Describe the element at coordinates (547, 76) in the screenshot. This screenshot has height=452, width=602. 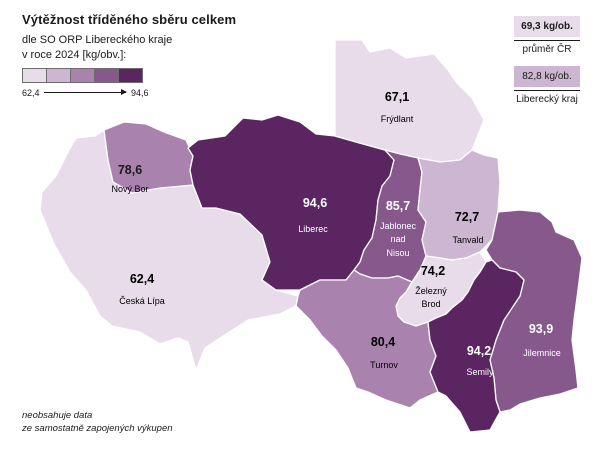
I see `benchmark-kraj-value: 82,8 kg/ob.` at that location.